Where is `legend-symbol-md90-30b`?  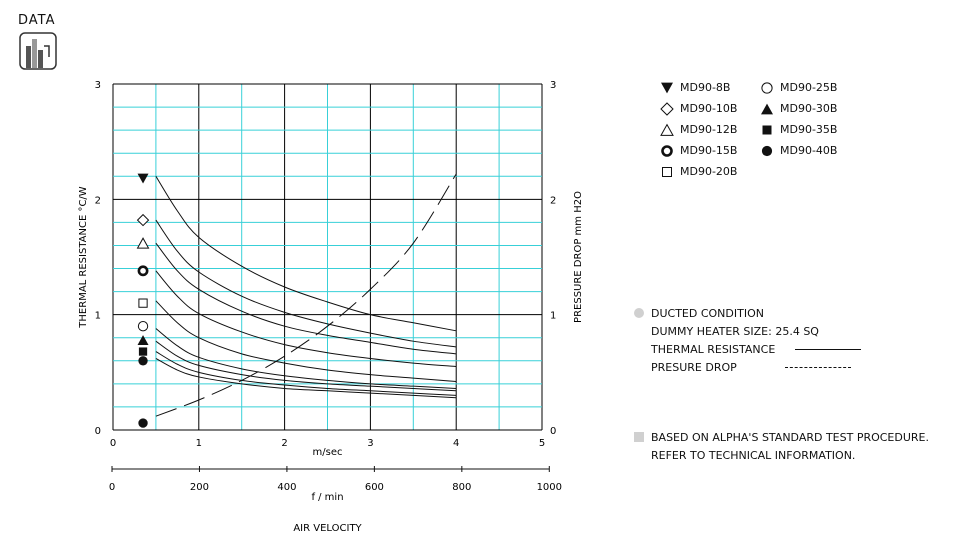
legend-symbol-md90-30b is located at coordinates (767, 108).